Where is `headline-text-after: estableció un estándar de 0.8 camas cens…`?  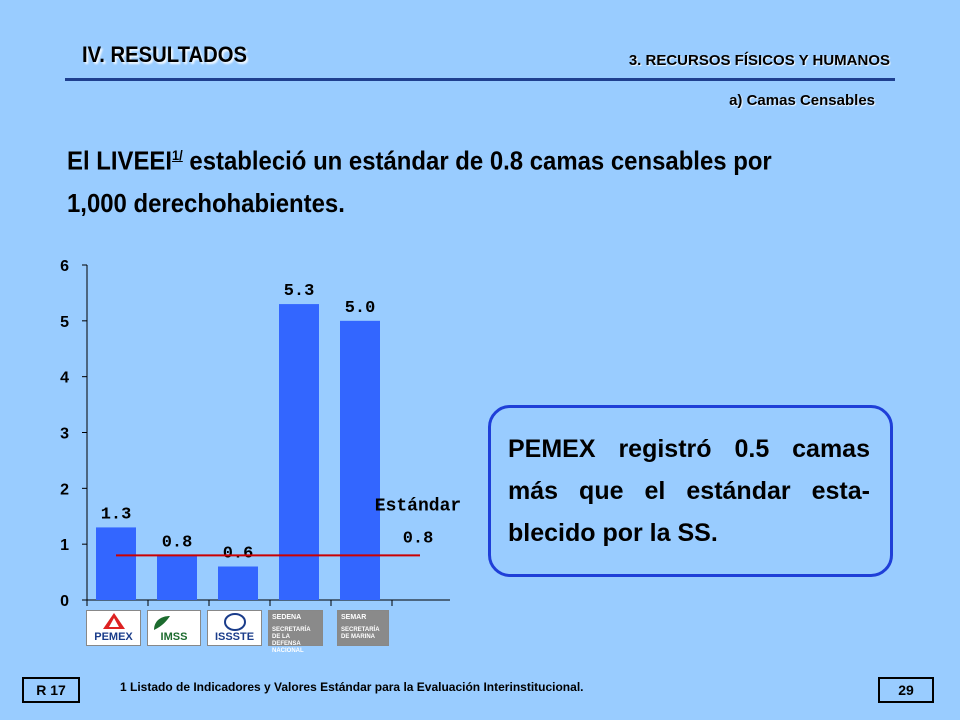
headline-text-after: estableció un estándar de 0.8 camas cens… is located at coordinates (477, 160).